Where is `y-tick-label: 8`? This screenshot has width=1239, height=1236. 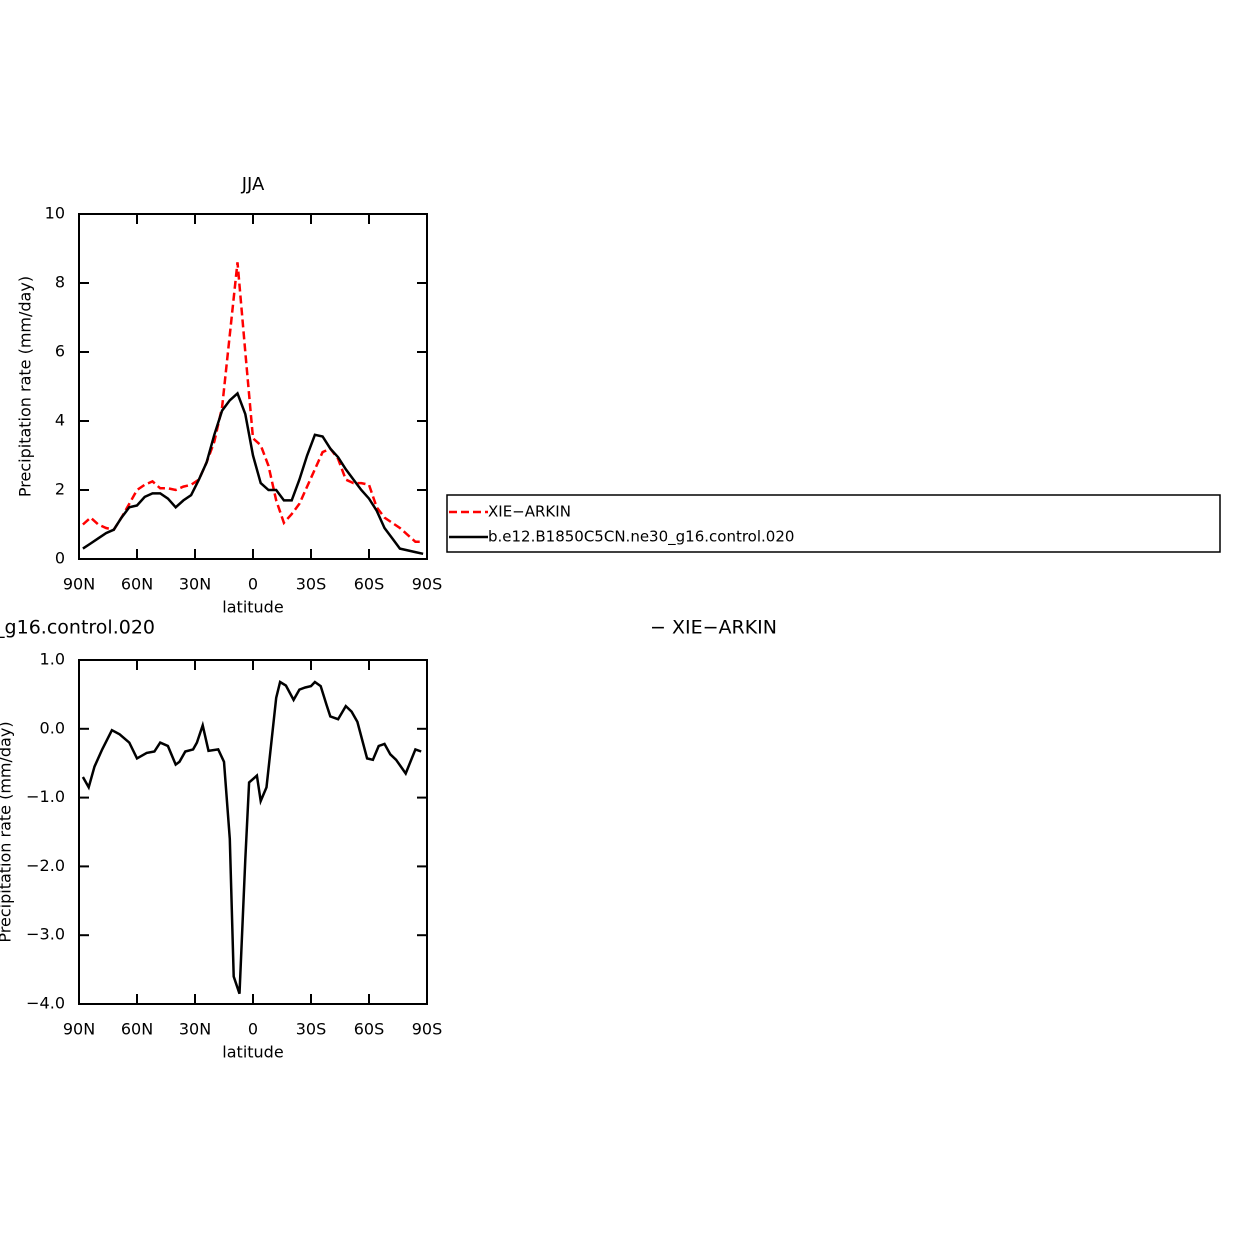
y-tick-label: 8 is located at coordinates (60, 282).